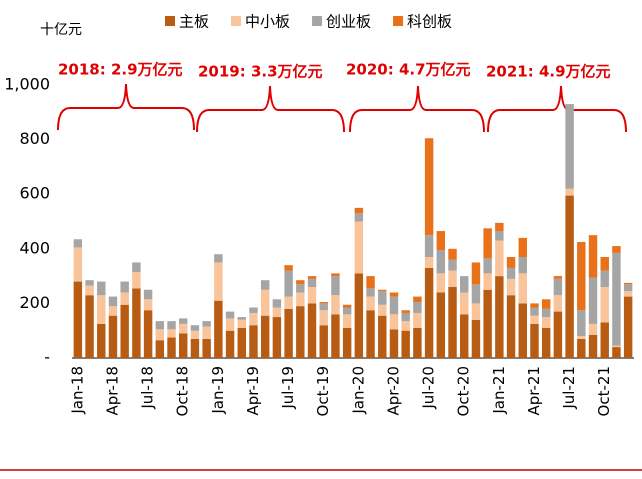 This screenshot has height=479, width=642. Describe the element at coordinates (194, 22) in the screenshot. I see `legend-label: 主板` at that location.